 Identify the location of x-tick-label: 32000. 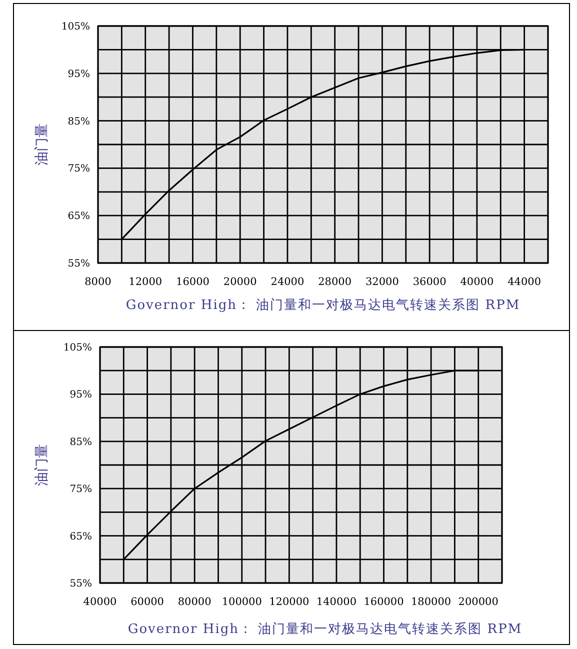
(382, 282).